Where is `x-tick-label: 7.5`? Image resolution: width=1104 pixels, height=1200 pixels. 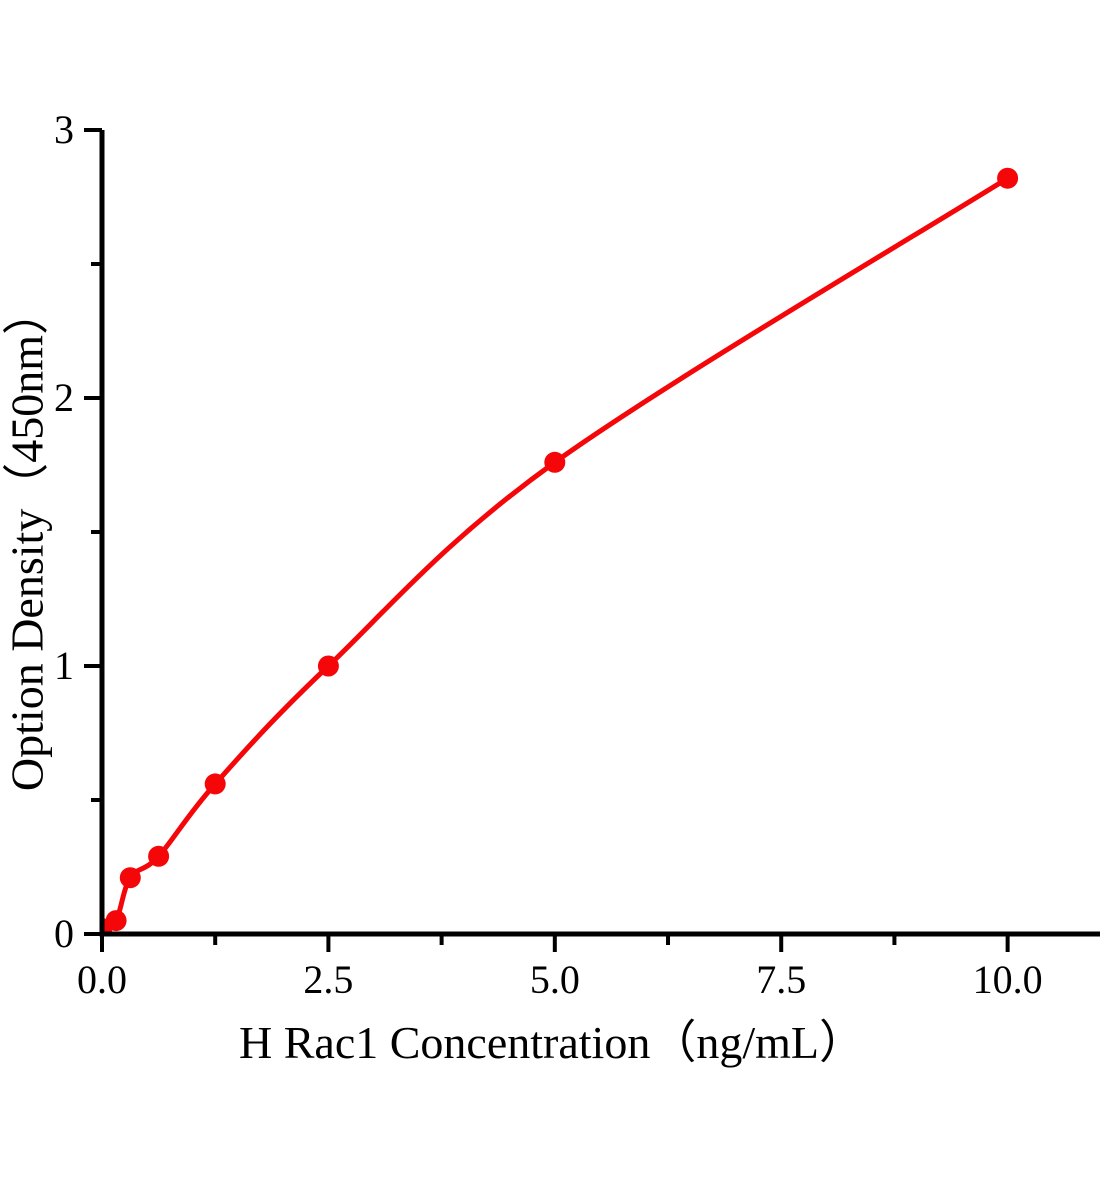 x-tick-label: 7.5 is located at coordinates (781, 979).